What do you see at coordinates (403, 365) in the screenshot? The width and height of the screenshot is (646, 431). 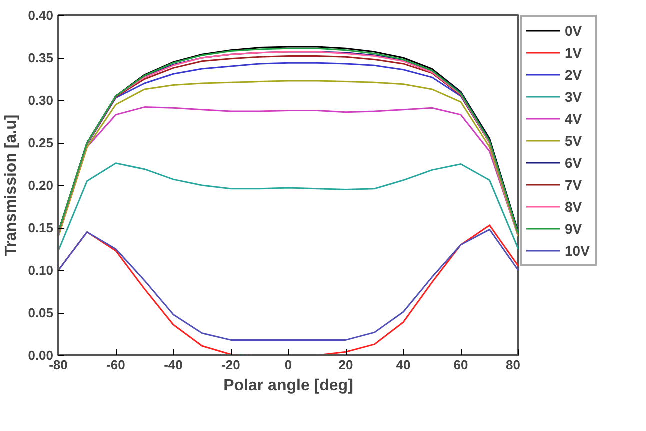 I see `x-tick-label: 40` at bounding box center [403, 365].